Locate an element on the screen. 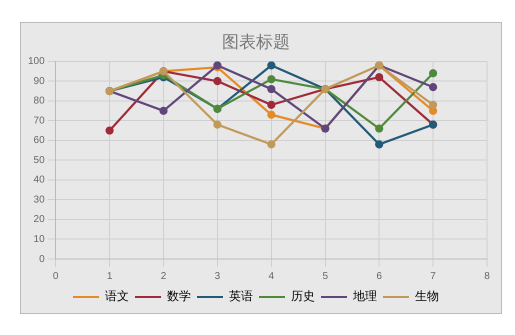 Image resolution: width=515 pixels, height=335 pixels. y-tick-label: 30 is located at coordinates (40, 200).